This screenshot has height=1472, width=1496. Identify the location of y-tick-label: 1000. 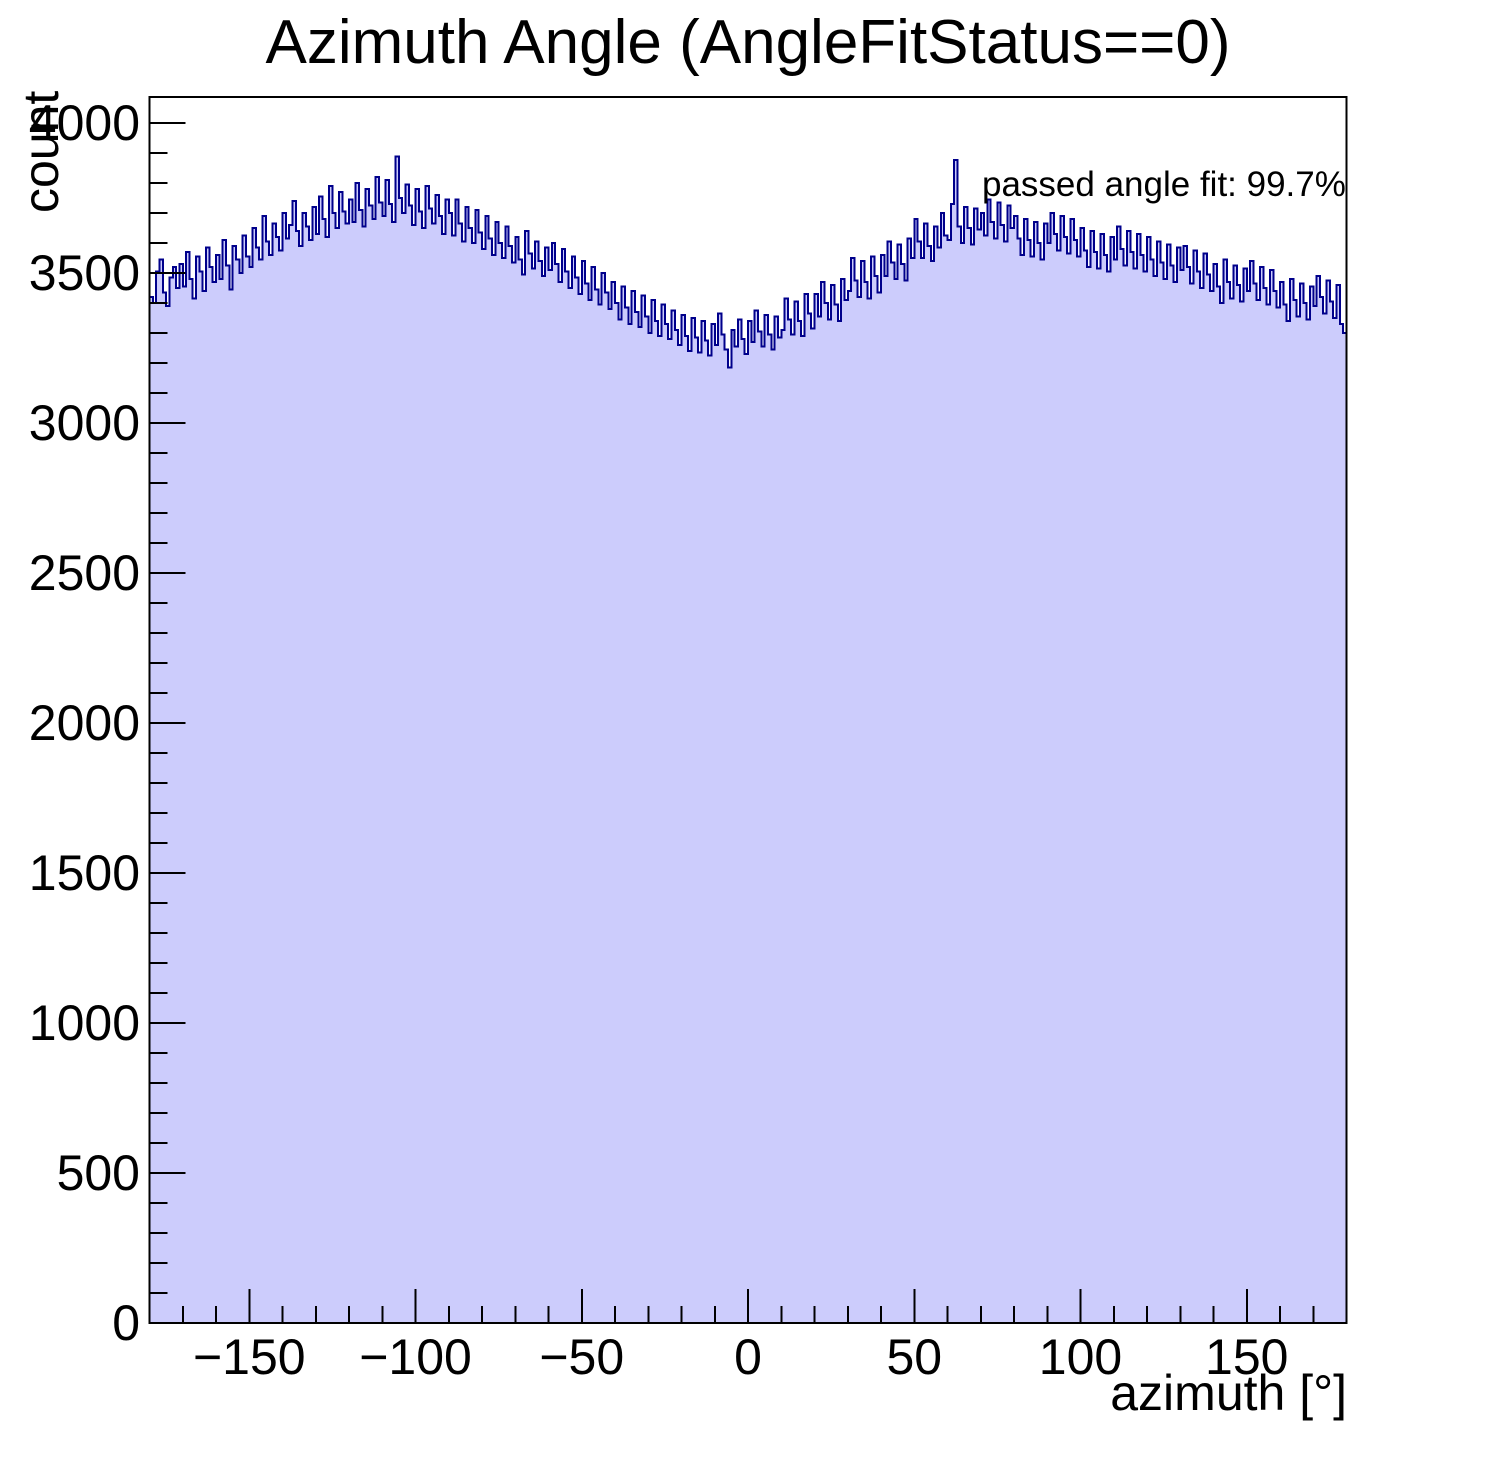
(84, 1023).